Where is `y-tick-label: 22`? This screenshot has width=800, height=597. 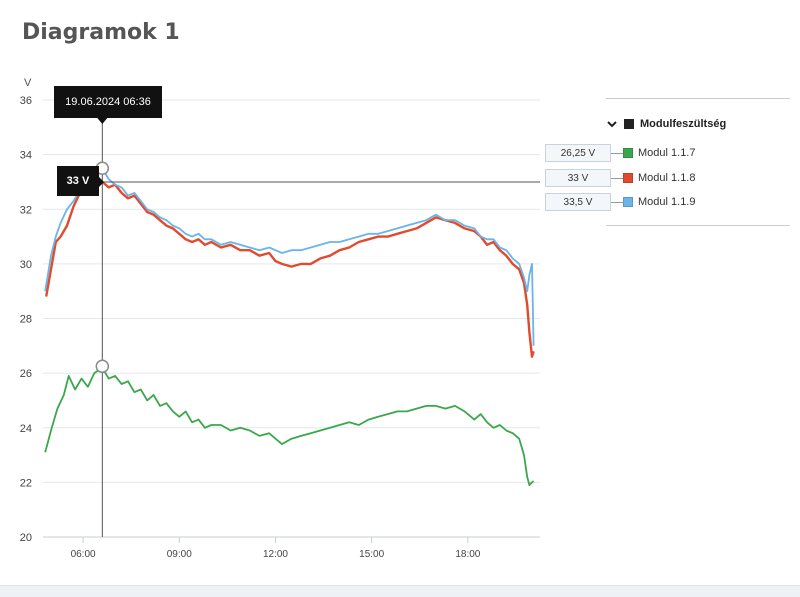
y-tick-label: 22 is located at coordinates (26, 483).